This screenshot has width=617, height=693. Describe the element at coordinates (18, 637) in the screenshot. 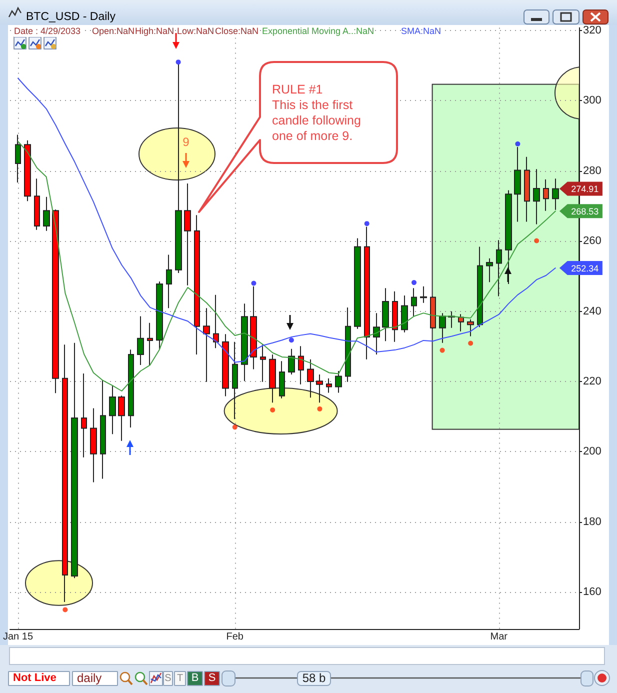

I see `x-tick-label: Jan 15` at that location.